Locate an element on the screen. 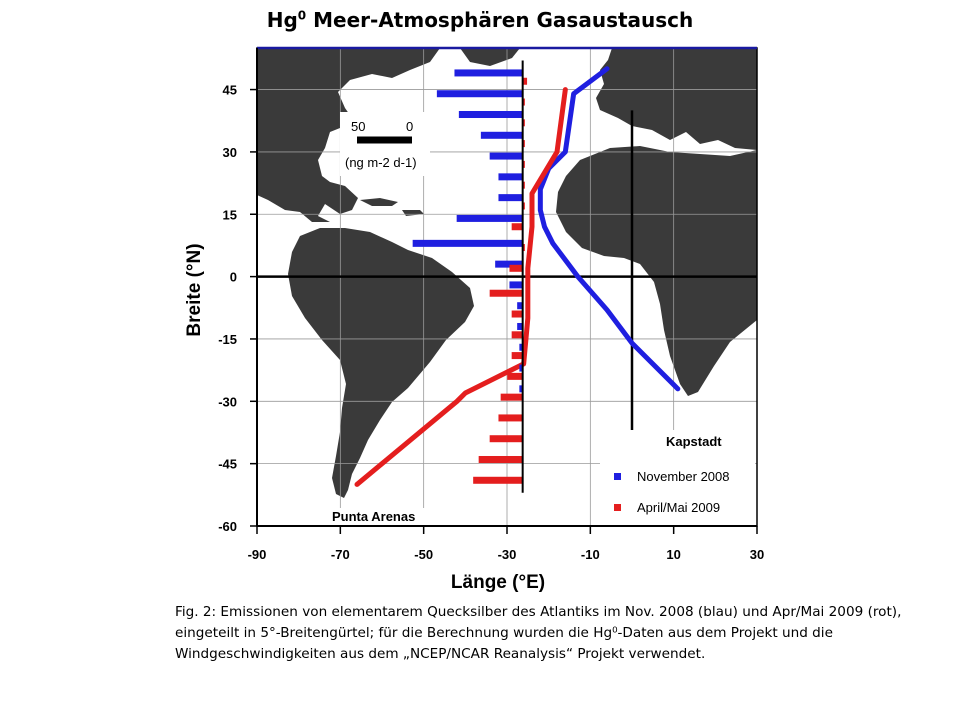 The width and height of the screenshot is (960, 720). x-tick-label: -90 is located at coordinates (257, 554).